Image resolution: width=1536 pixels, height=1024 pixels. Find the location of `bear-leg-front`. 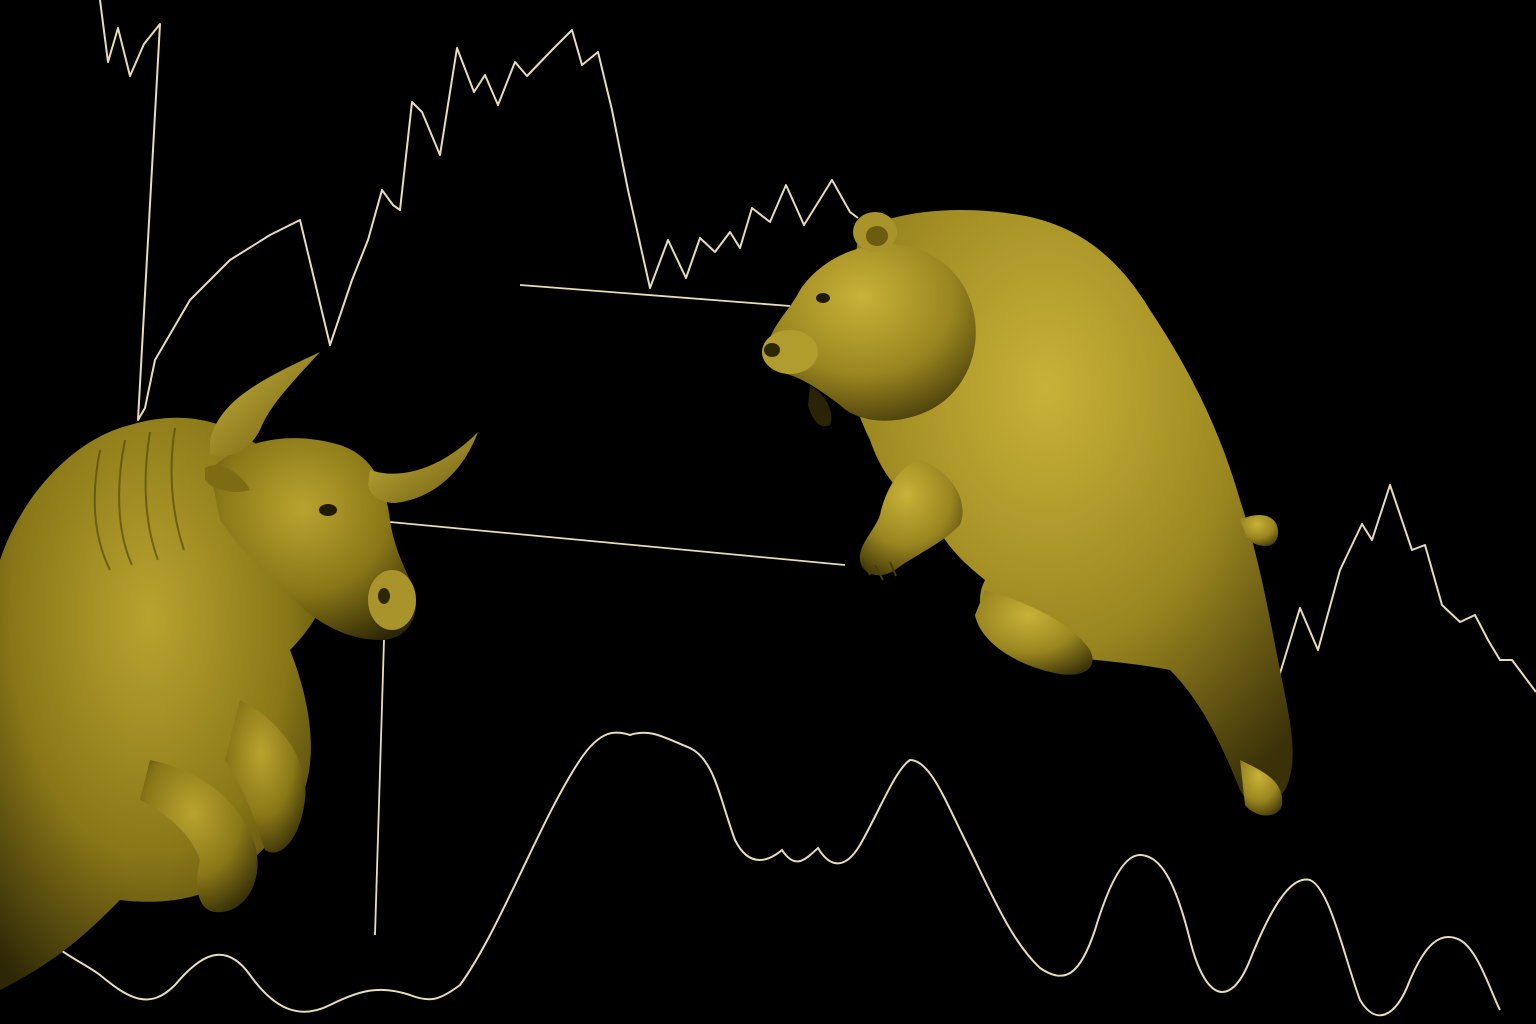

bear-leg-front is located at coordinates (911, 518).